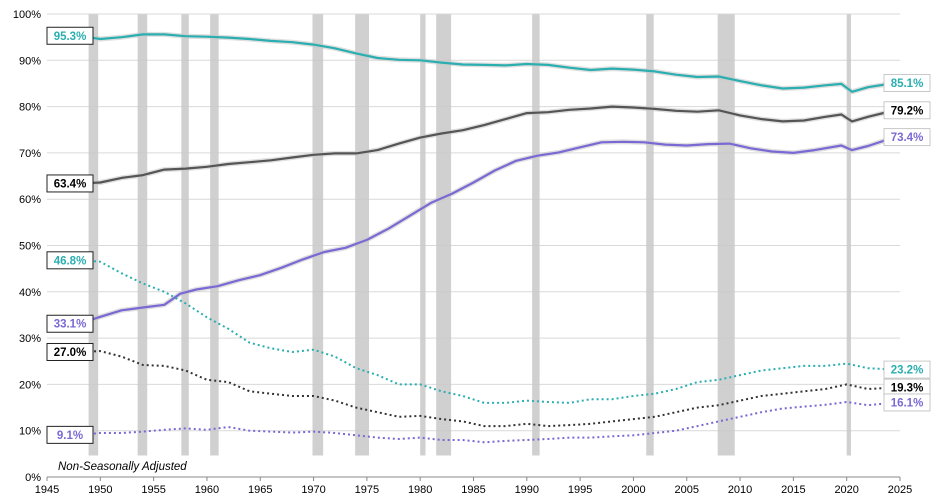 The height and width of the screenshot is (504, 939). Describe the element at coordinates (27, 15) in the screenshot. I see `y-tick-label: 100%` at that location.